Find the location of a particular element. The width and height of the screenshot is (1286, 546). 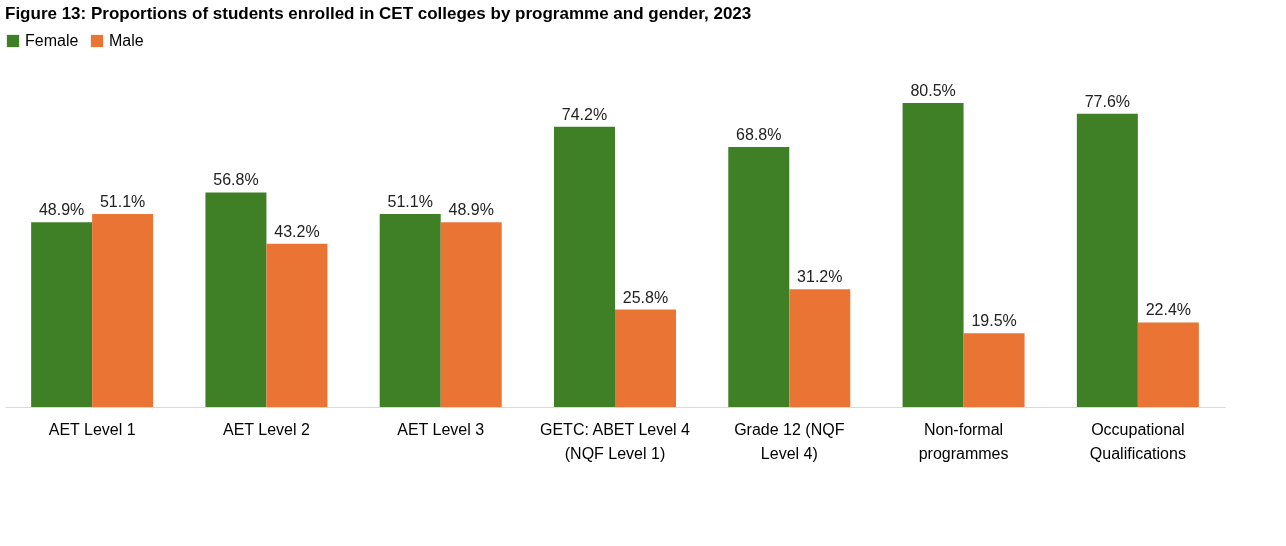

legend-label: Female is located at coordinates (52, 40).